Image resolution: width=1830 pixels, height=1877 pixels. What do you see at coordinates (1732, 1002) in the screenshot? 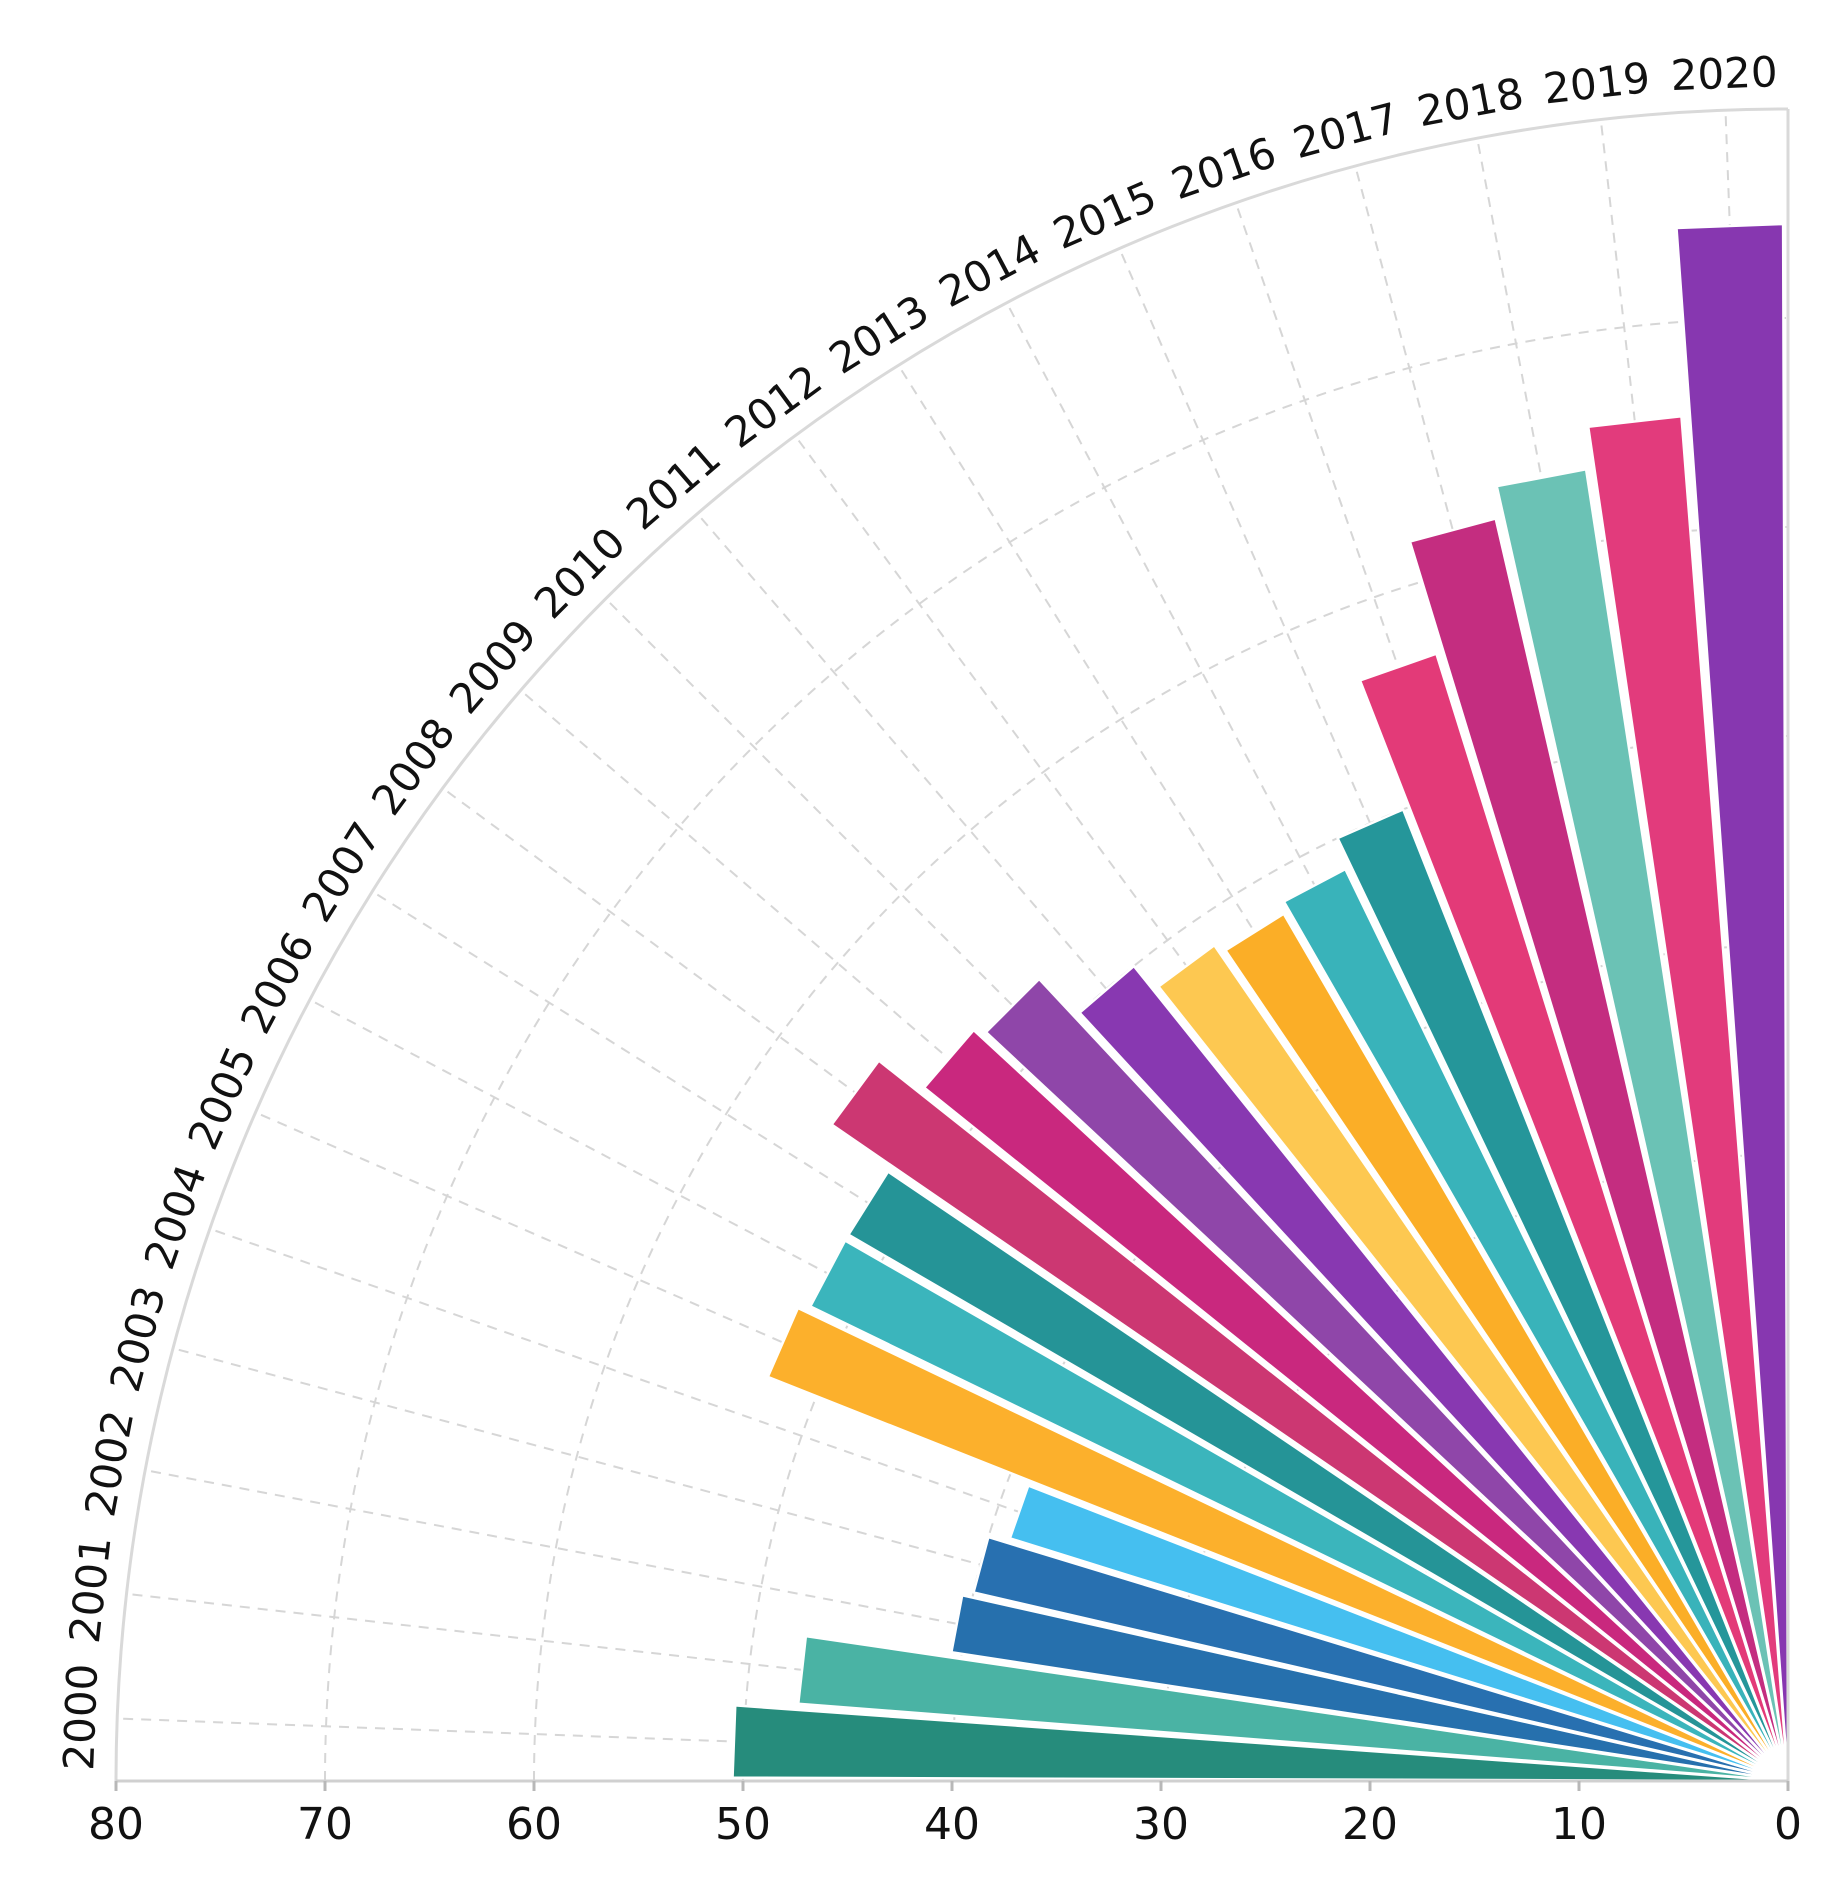
I see `bar-2020` at bounding box center [1732, 1002].